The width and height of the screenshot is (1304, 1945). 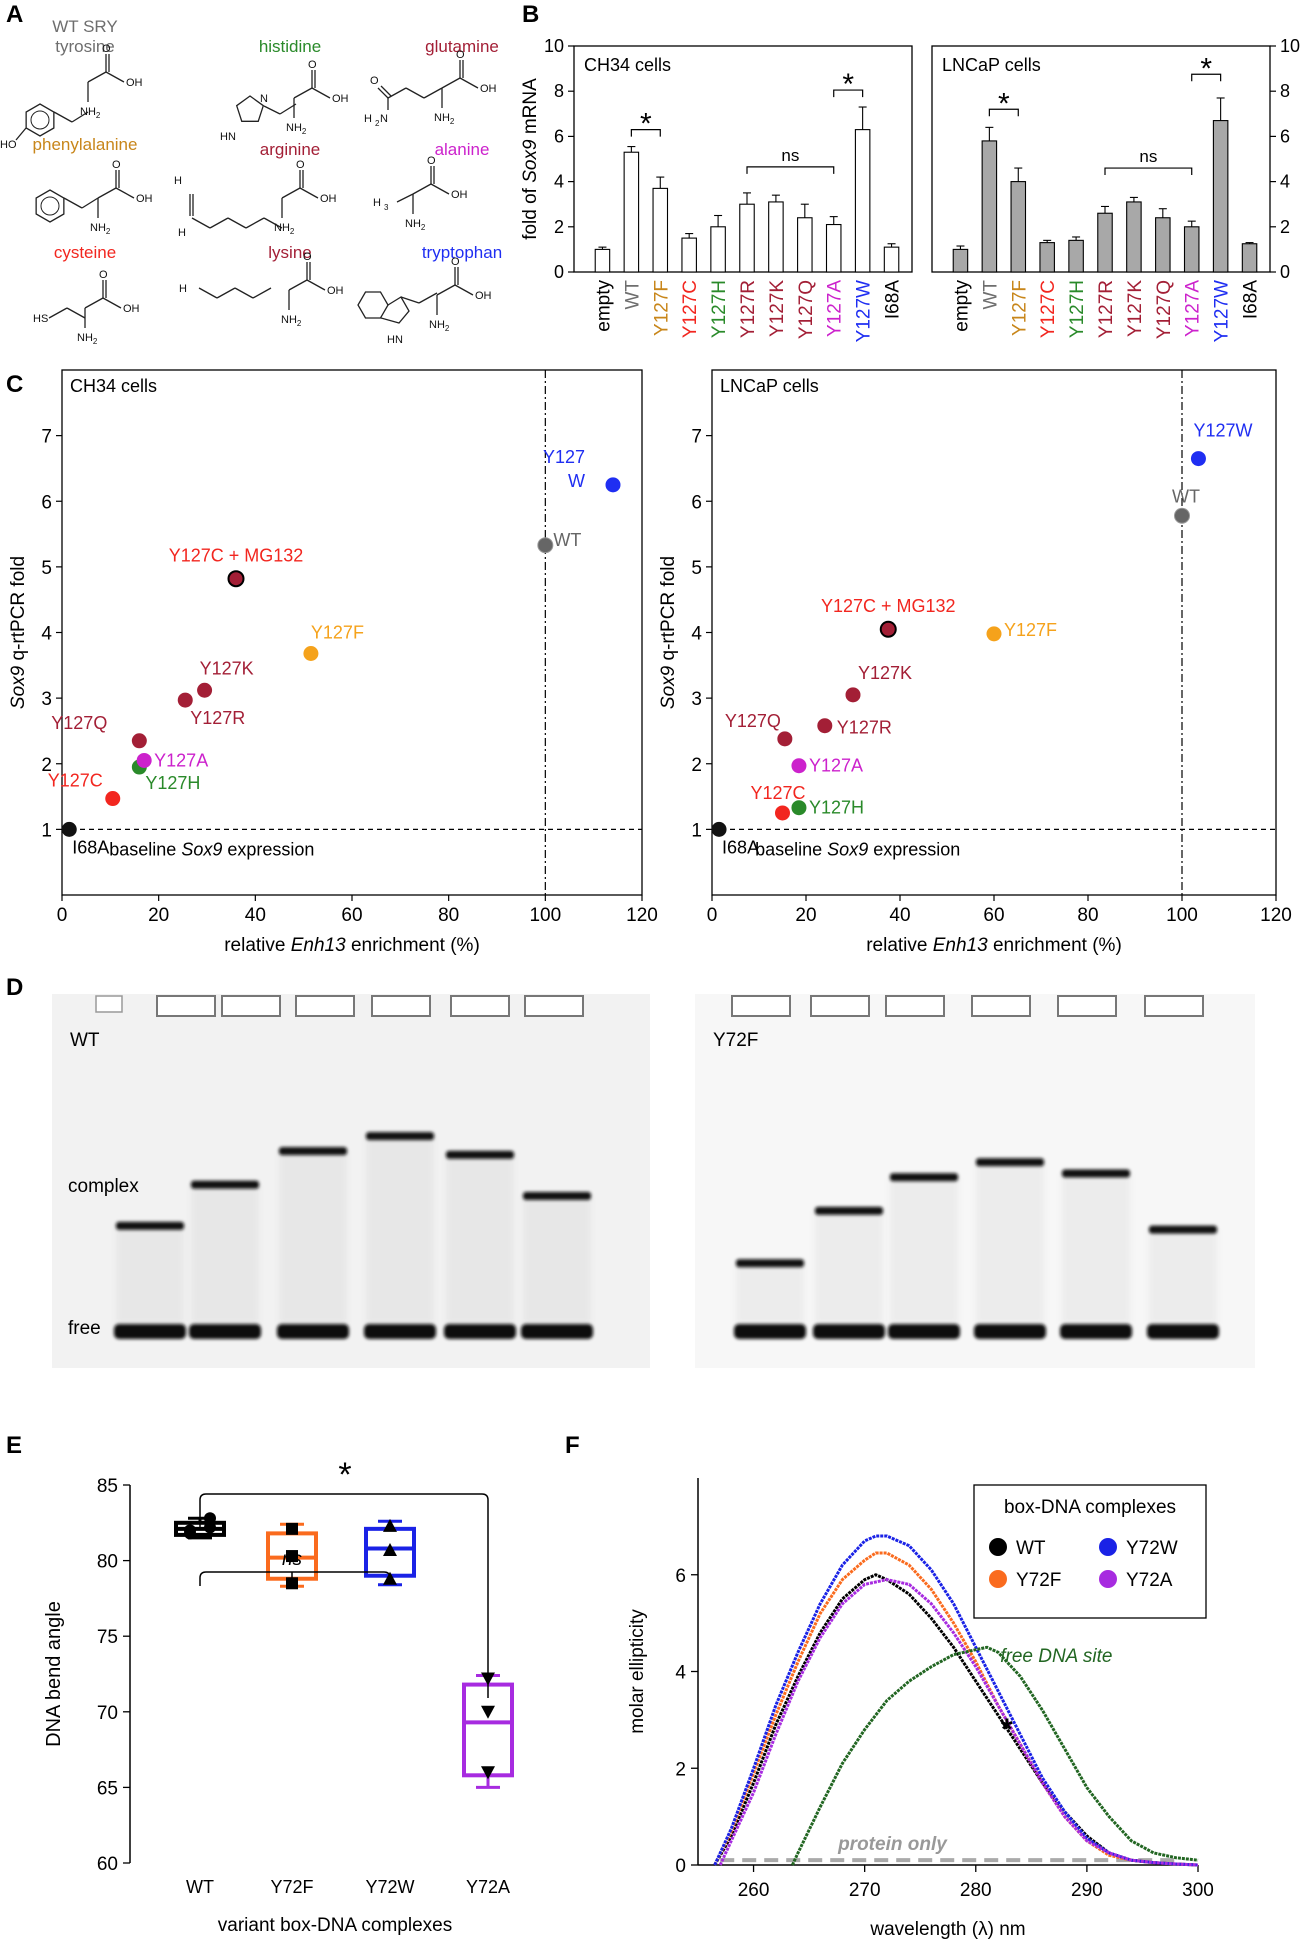 I want to click on x-tick-label-Y72W: Y72W, so click(x=389, y=1887).